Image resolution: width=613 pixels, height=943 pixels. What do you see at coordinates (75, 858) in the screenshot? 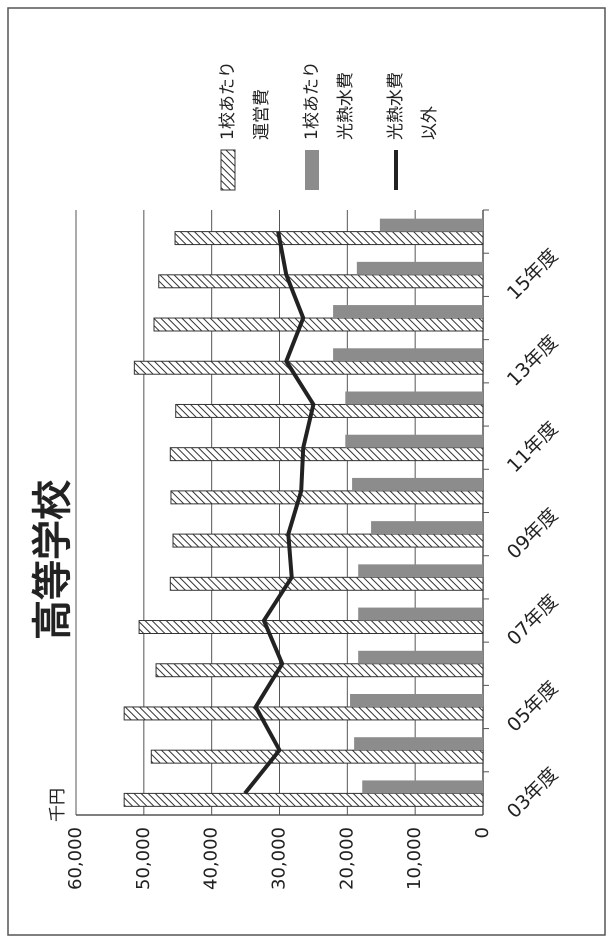
I see `y-tick-label: 60,000` at bounding box center [75, 858].